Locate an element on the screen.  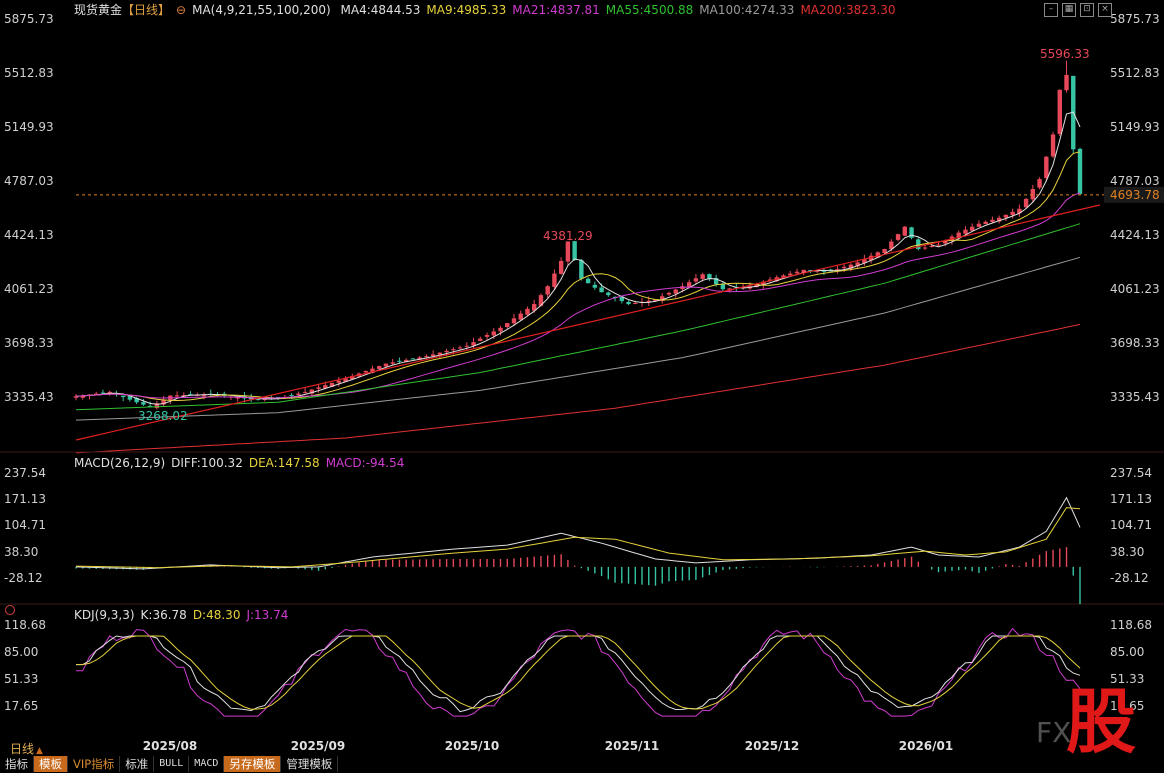
toolbar-item-5: MACD is located at coordinates (207, 764).